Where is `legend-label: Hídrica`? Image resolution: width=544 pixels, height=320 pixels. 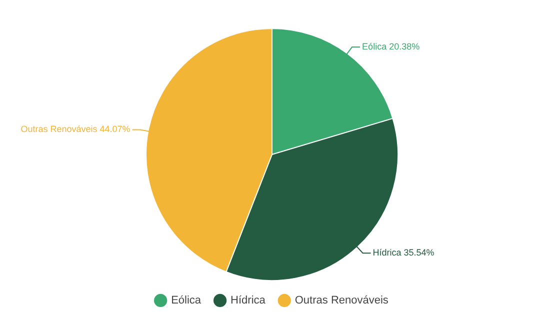
legend-label: Hídrica is located at coordinates (248, 300).